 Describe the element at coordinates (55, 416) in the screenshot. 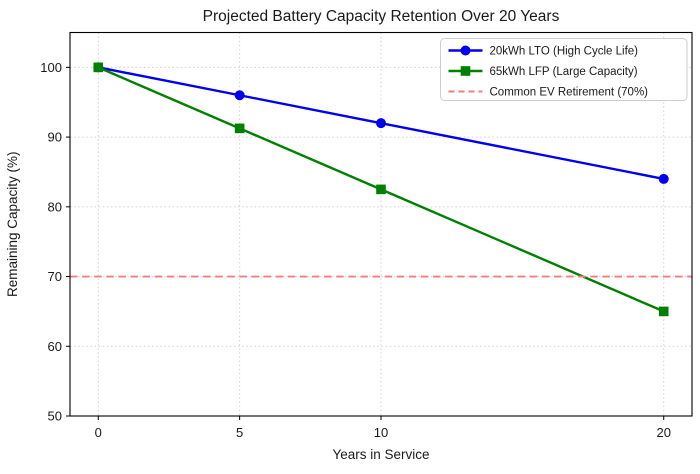

I see `y-tick-label: 50` at that location.